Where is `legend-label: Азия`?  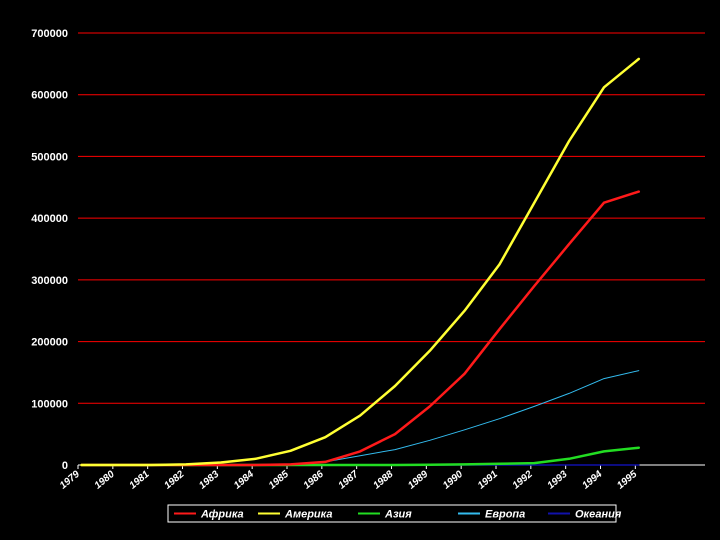
legend-label: Азия is located at coordinates (398, 515).